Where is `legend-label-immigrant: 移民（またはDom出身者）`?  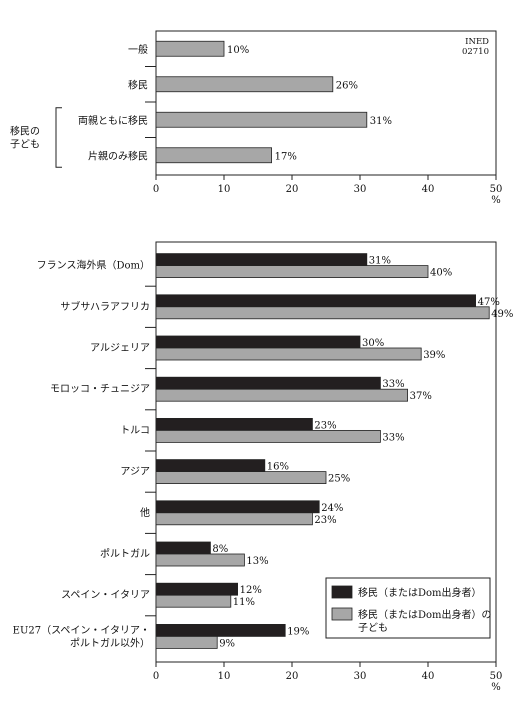
legend-label-immigrant: 移民（またはDom出身者） is located at coordinates (420, 592).